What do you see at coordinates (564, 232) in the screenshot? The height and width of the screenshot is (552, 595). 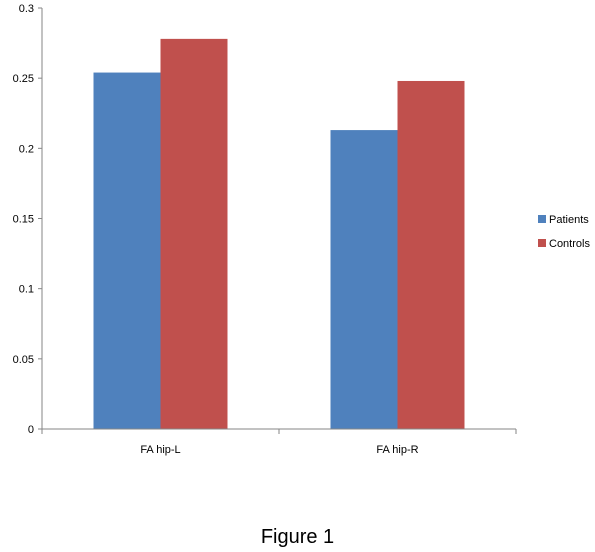 I see `legend: Patients Controls` at bounding box center [564, 232].